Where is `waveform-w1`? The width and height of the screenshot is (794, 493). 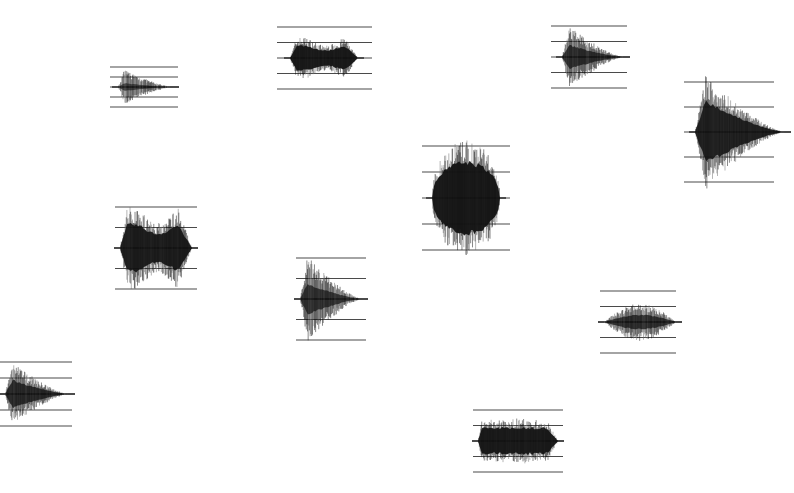
waveform-w1 is located at coordinates (324, 58).